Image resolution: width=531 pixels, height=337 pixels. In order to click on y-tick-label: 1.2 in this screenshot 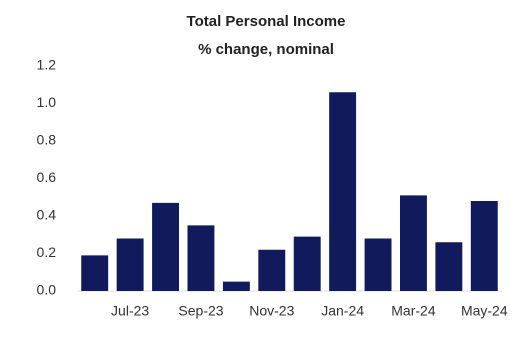, I will do `click(47, 65)`.